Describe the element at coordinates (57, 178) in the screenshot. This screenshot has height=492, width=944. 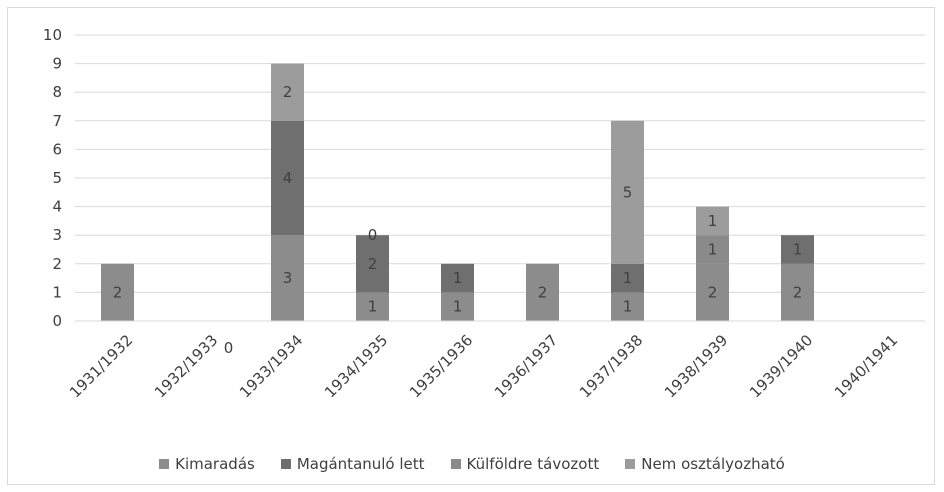
I see `y-tick-label: 5` at that location.